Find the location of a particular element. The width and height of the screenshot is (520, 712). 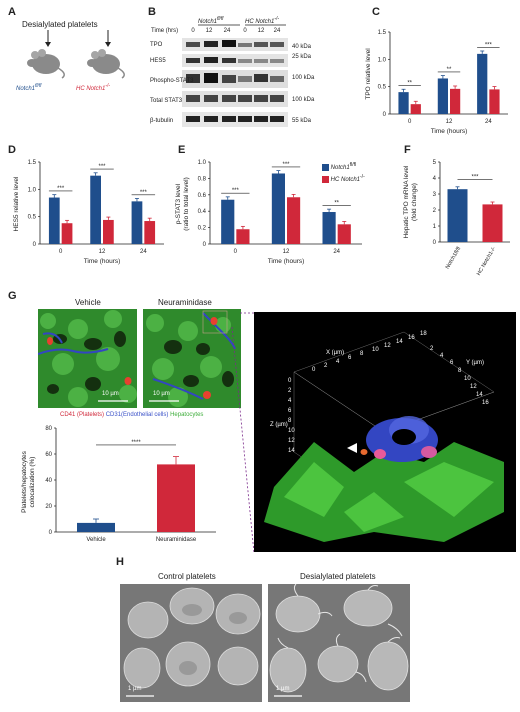

y-tick-1: 4 is located at coordinates (442, 356).